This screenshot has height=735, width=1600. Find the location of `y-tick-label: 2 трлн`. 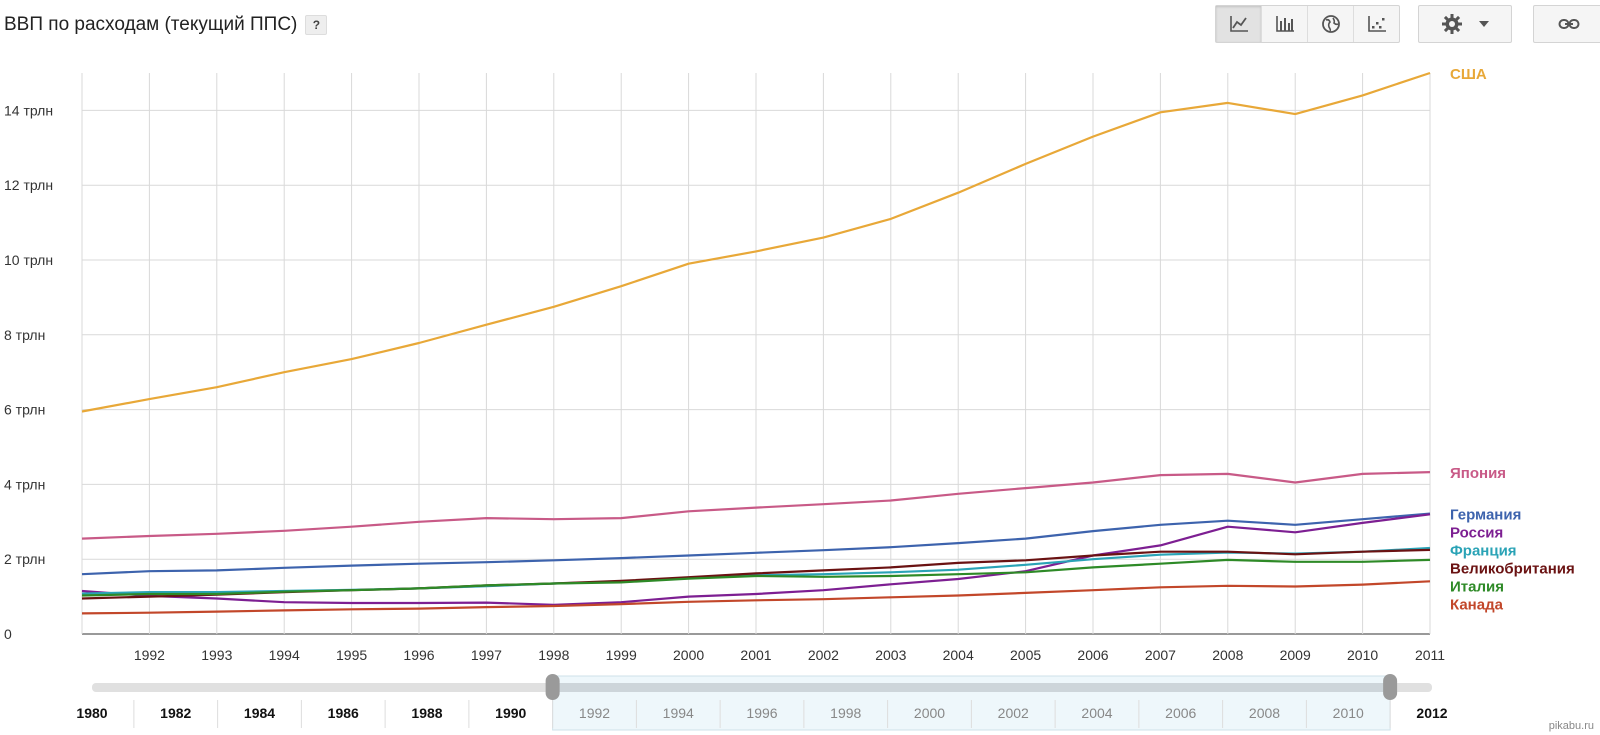

y-tick-label: 2 трлн is located at coordinates (24, 559).